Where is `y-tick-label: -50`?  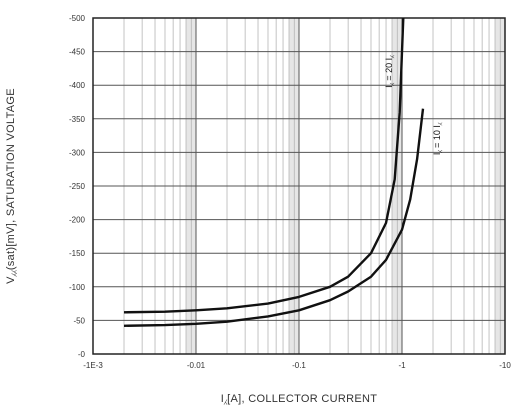
y-tick-label: -50 is located at coordinates (79, 320).